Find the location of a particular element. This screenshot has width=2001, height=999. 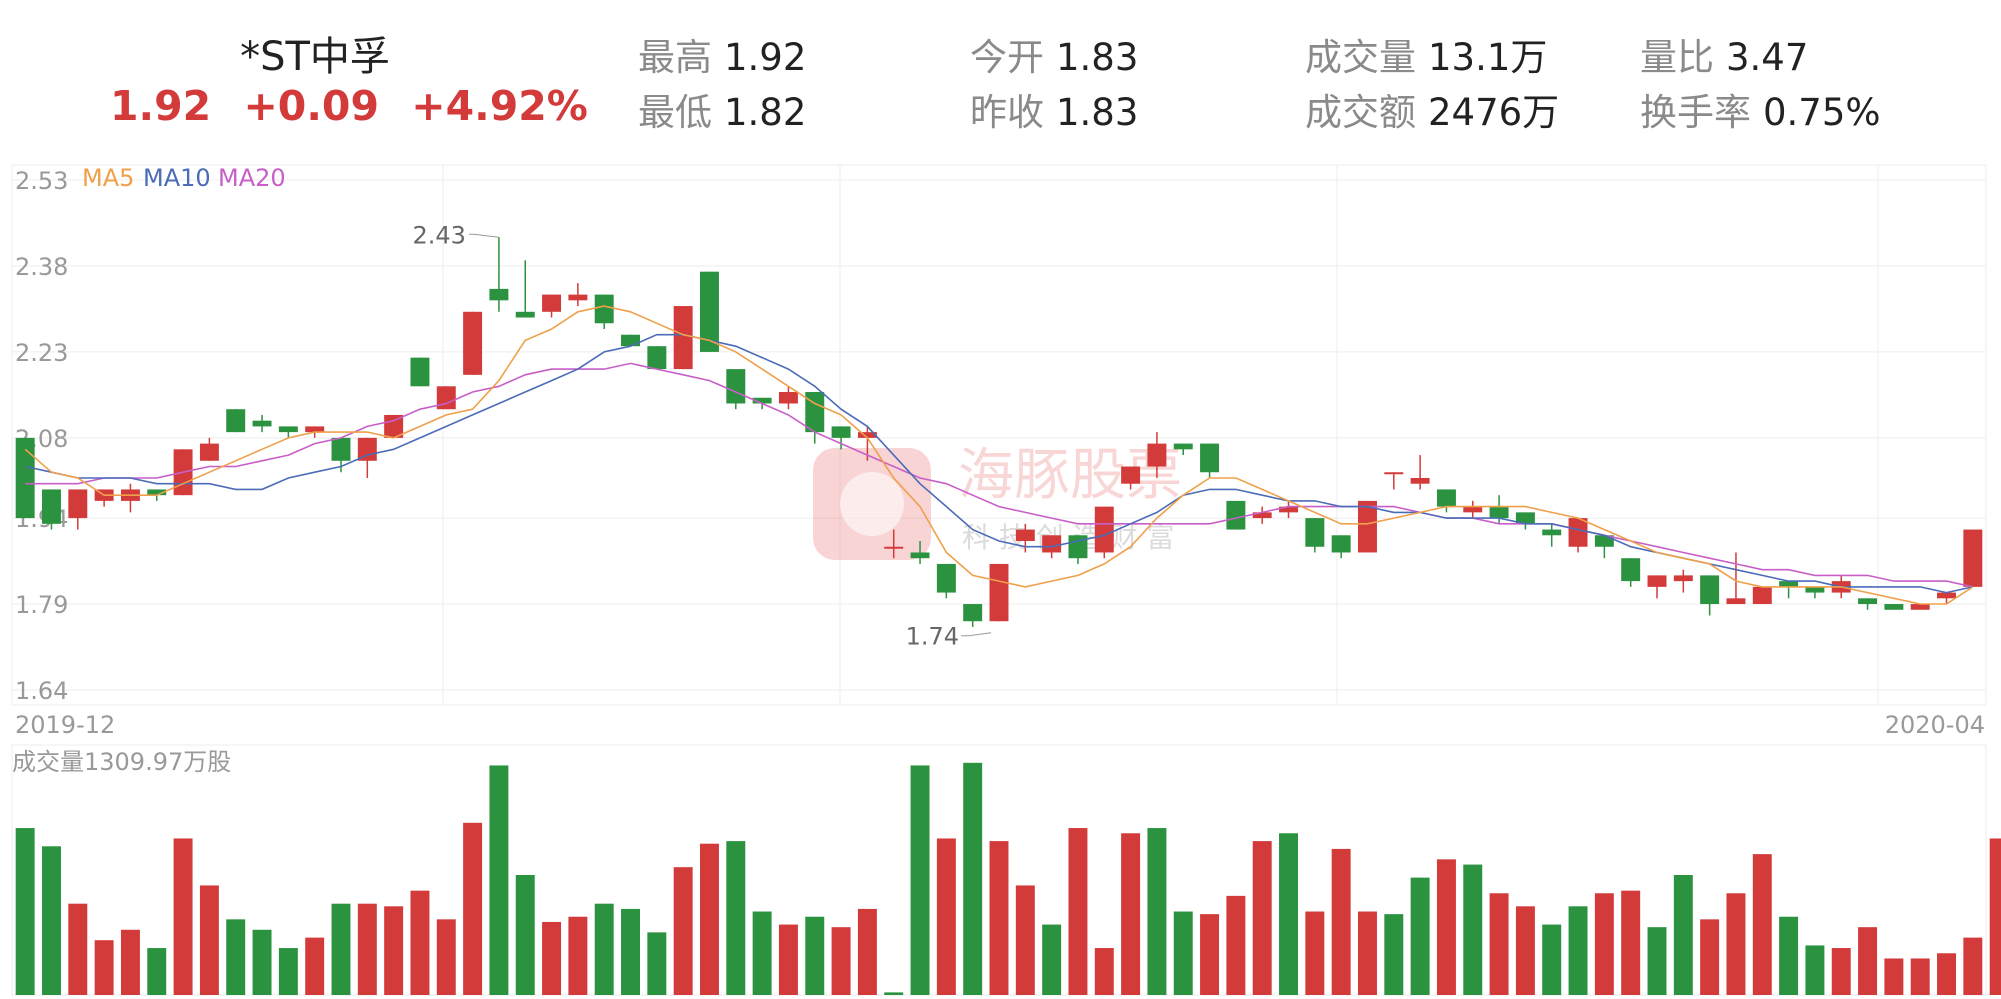

legend: MA5 MA10 MA20 is located at coordinates (184, 178).